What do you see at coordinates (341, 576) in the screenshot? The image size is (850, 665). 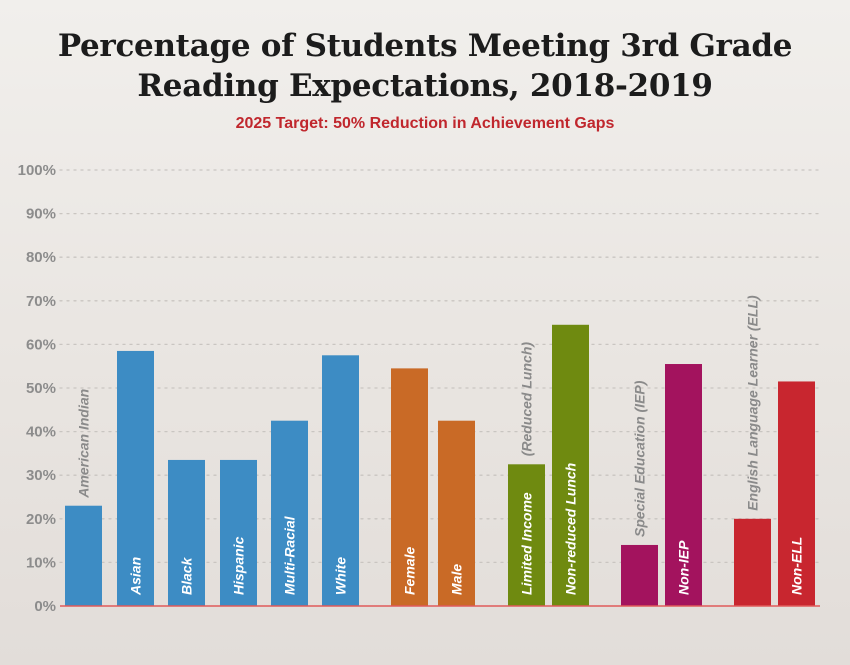 I see `bar-label: White` at bounding box center [341, 576].